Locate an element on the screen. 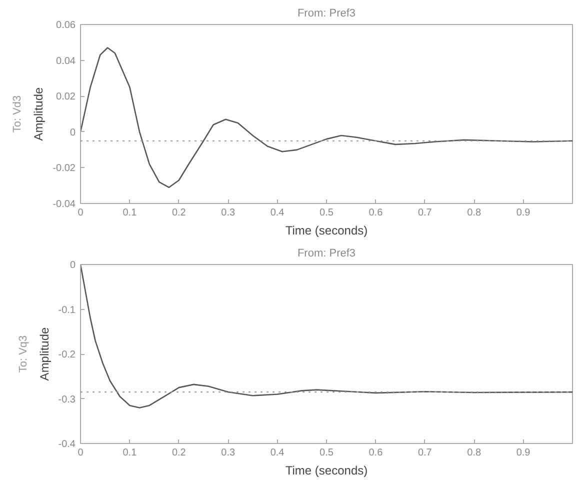 The image size is (582, 480). y-tick-label: -0.4 is located at coordinates (67, 444).